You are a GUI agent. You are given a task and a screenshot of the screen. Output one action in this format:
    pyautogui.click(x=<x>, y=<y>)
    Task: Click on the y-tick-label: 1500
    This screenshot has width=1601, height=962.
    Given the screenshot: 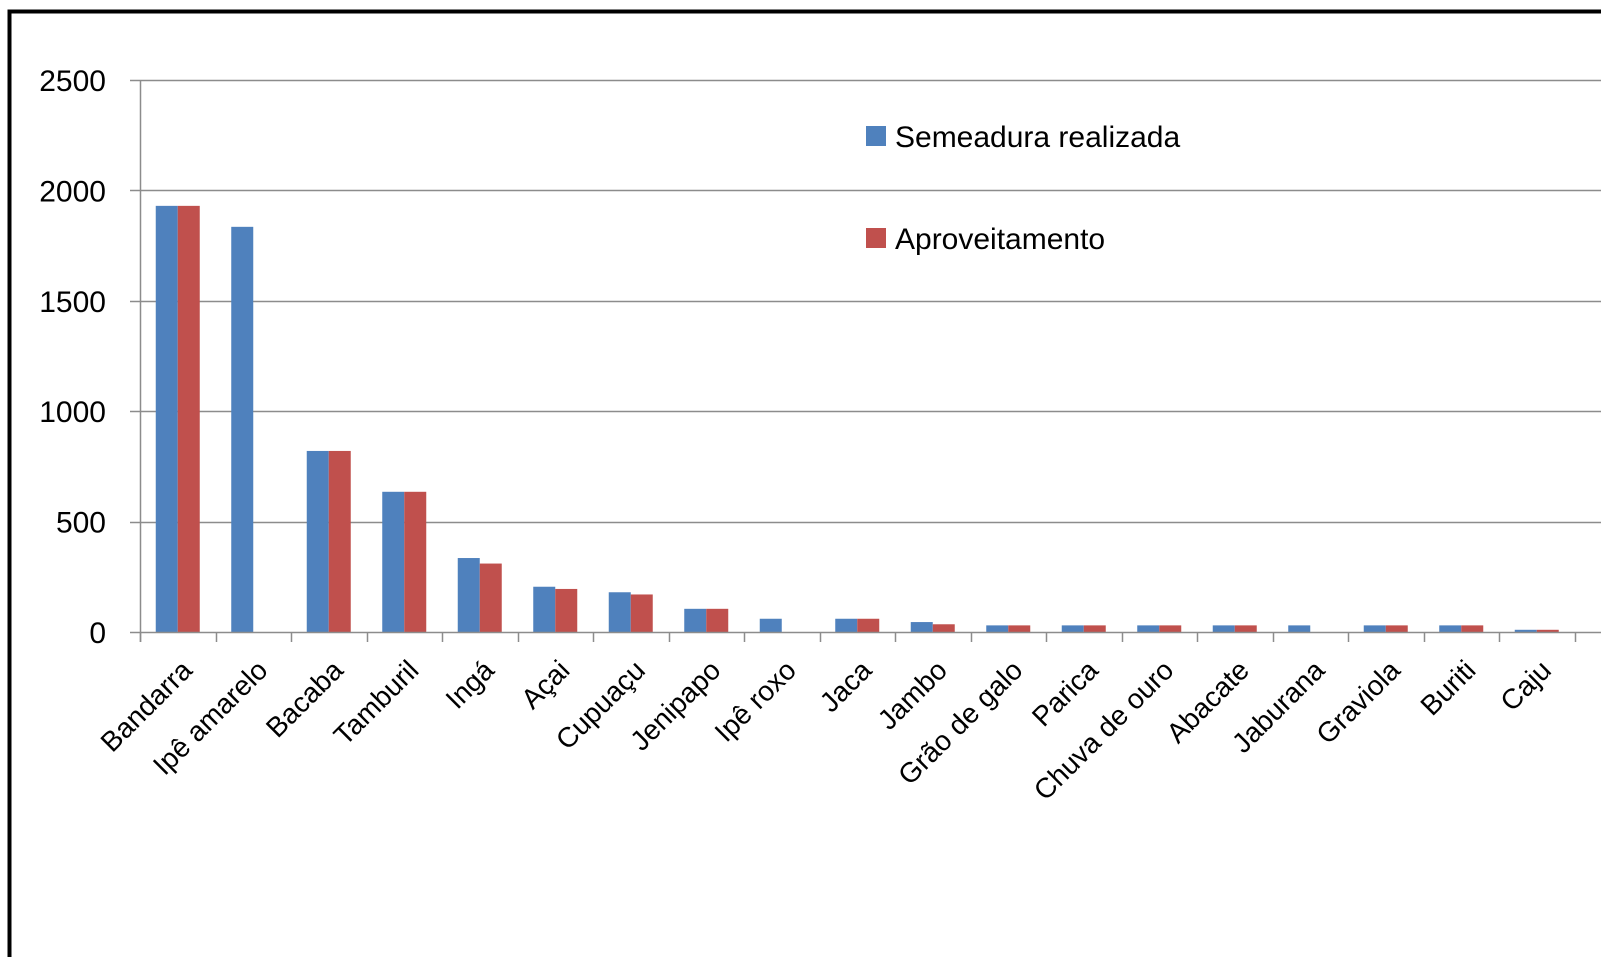 What is the action you would take?
    pyautogui.click(x=72, y=302)
    